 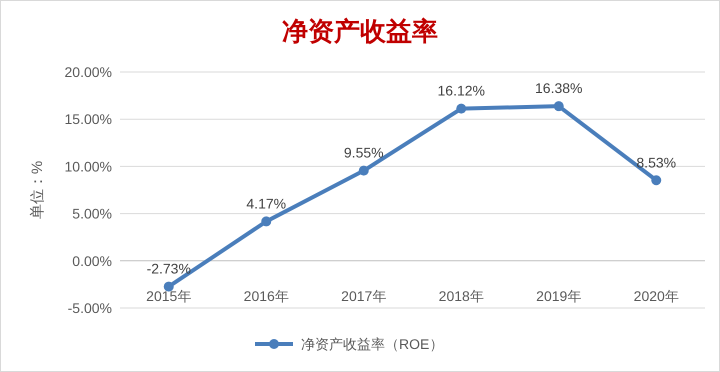 What do you see at coordinates (372, 344) in the screenshot?
I see `legend-label: 净资产收益率（ROE）` at bounding box center [372, 344].